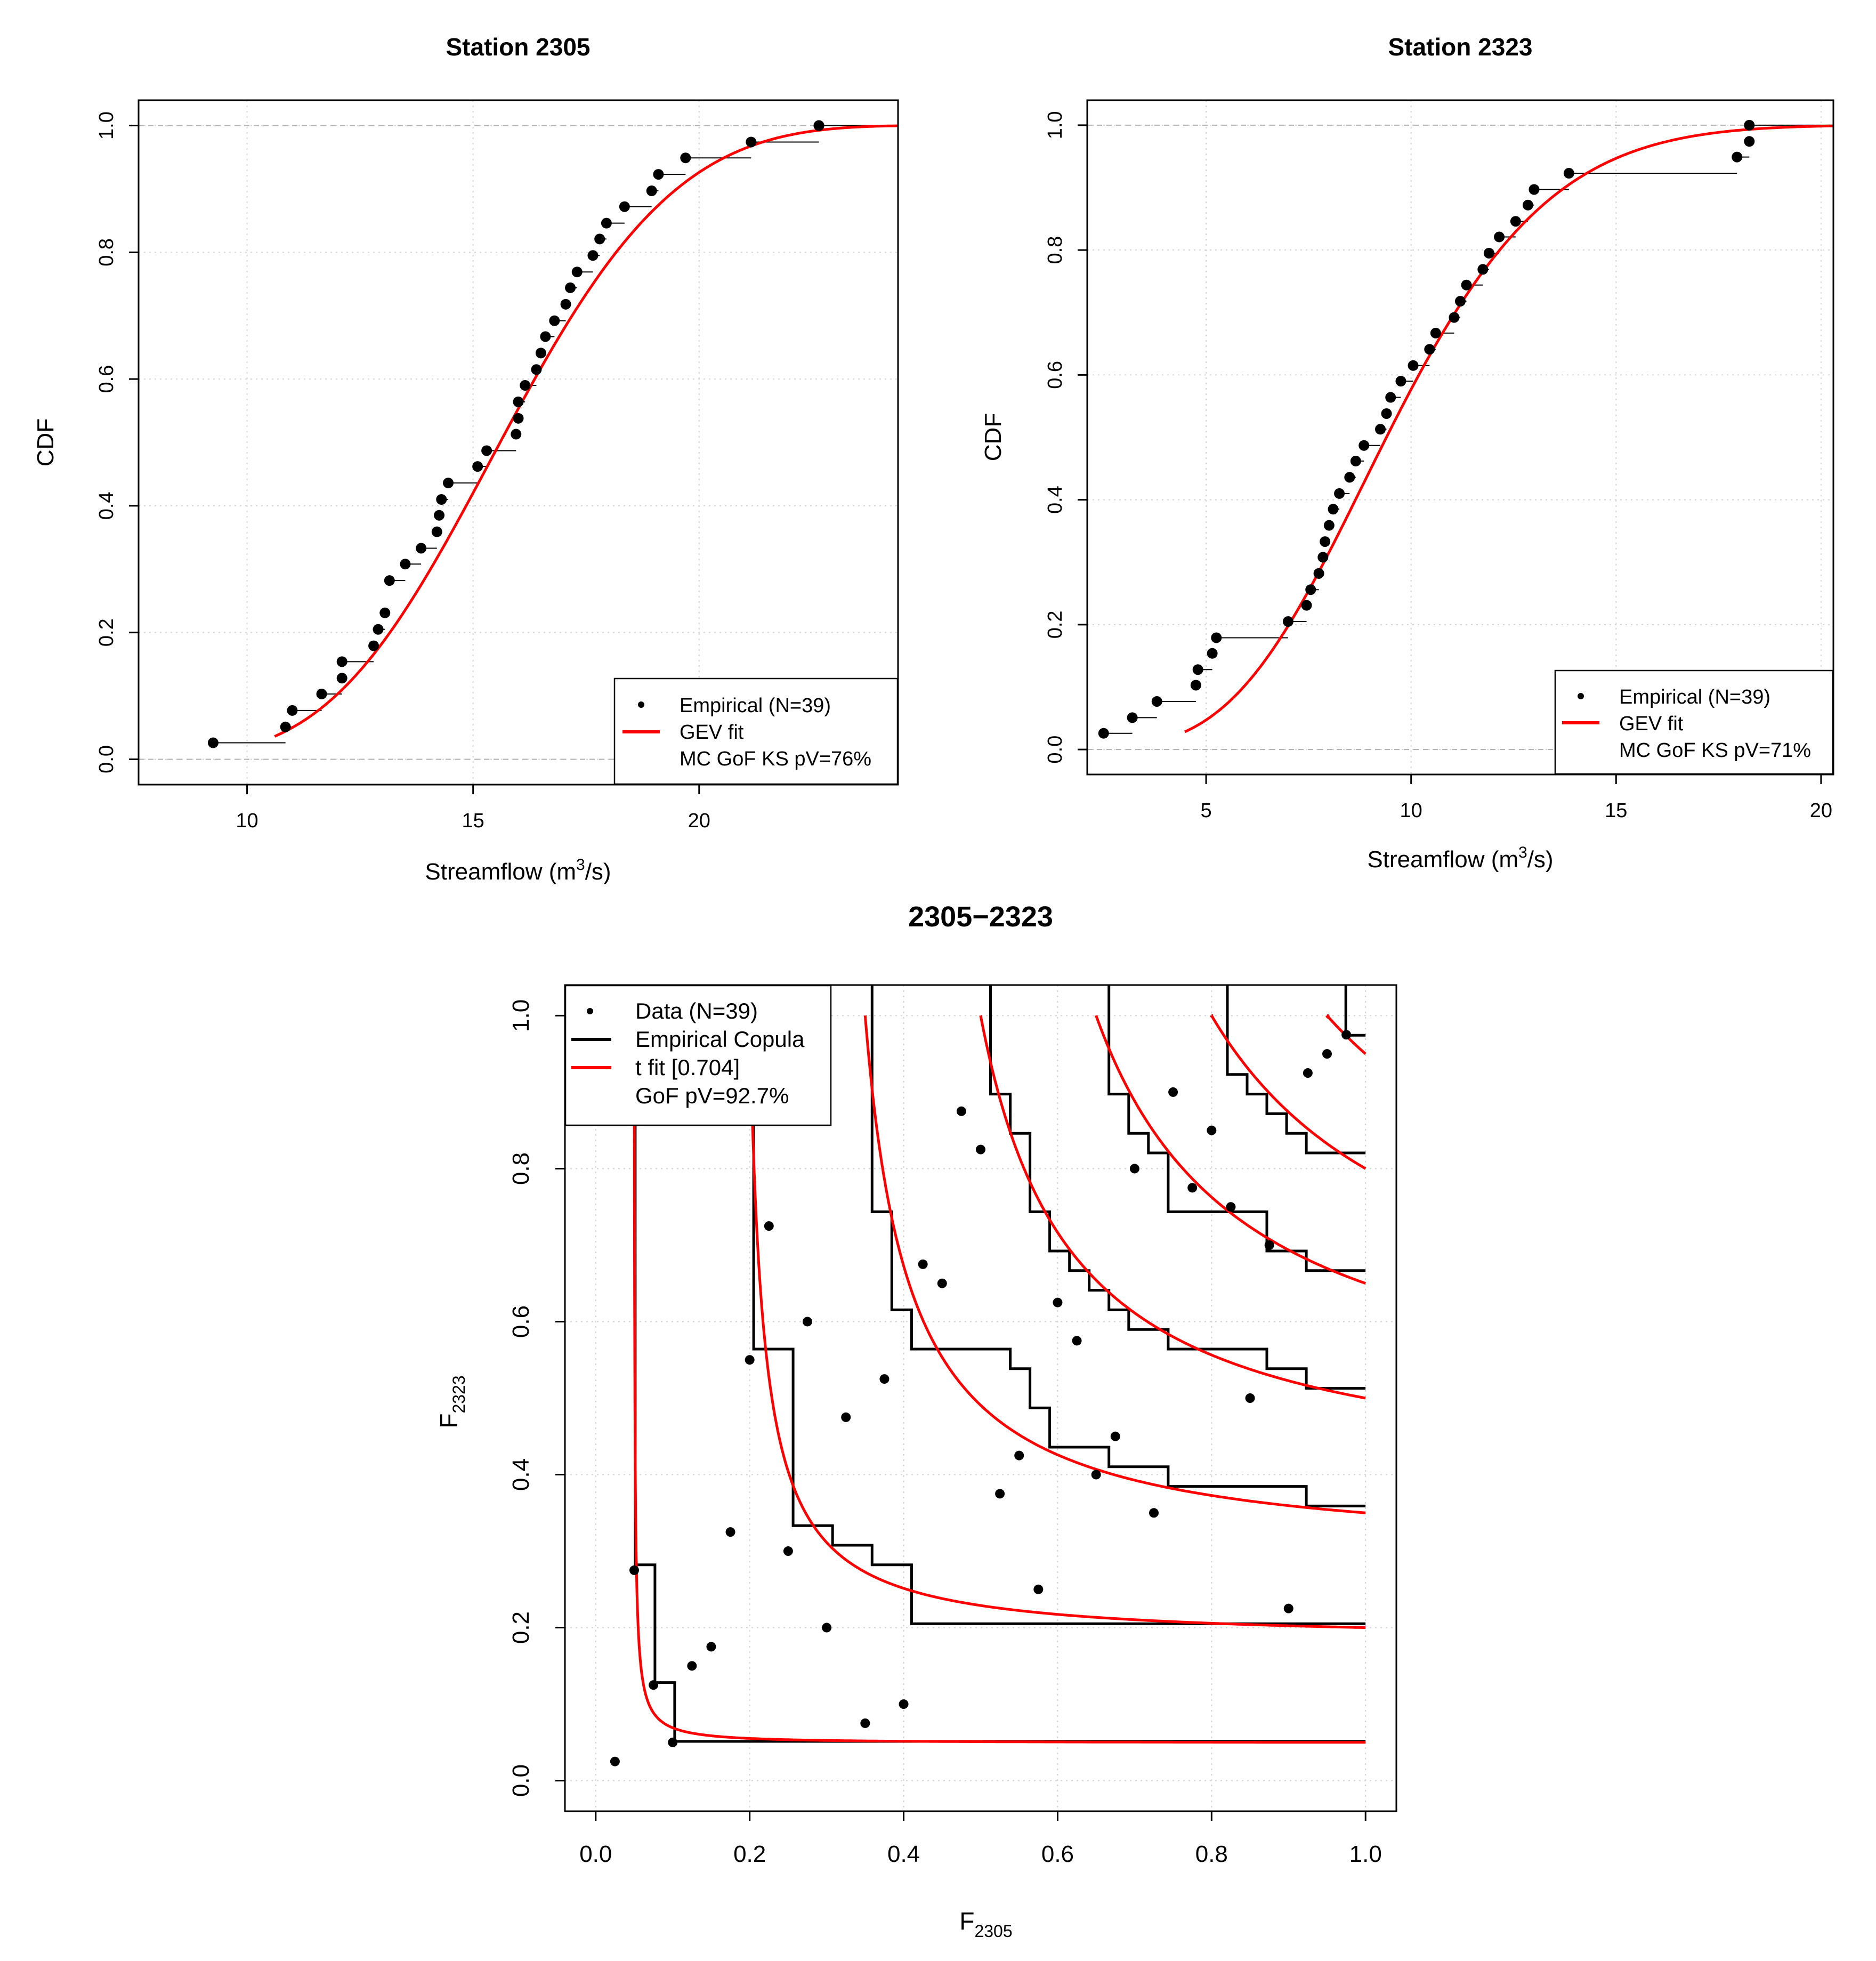 This screenshot has height=1961, width=1876. I want to click on x-axis-label: Streamflow (m3/s), so click(1460, 858).